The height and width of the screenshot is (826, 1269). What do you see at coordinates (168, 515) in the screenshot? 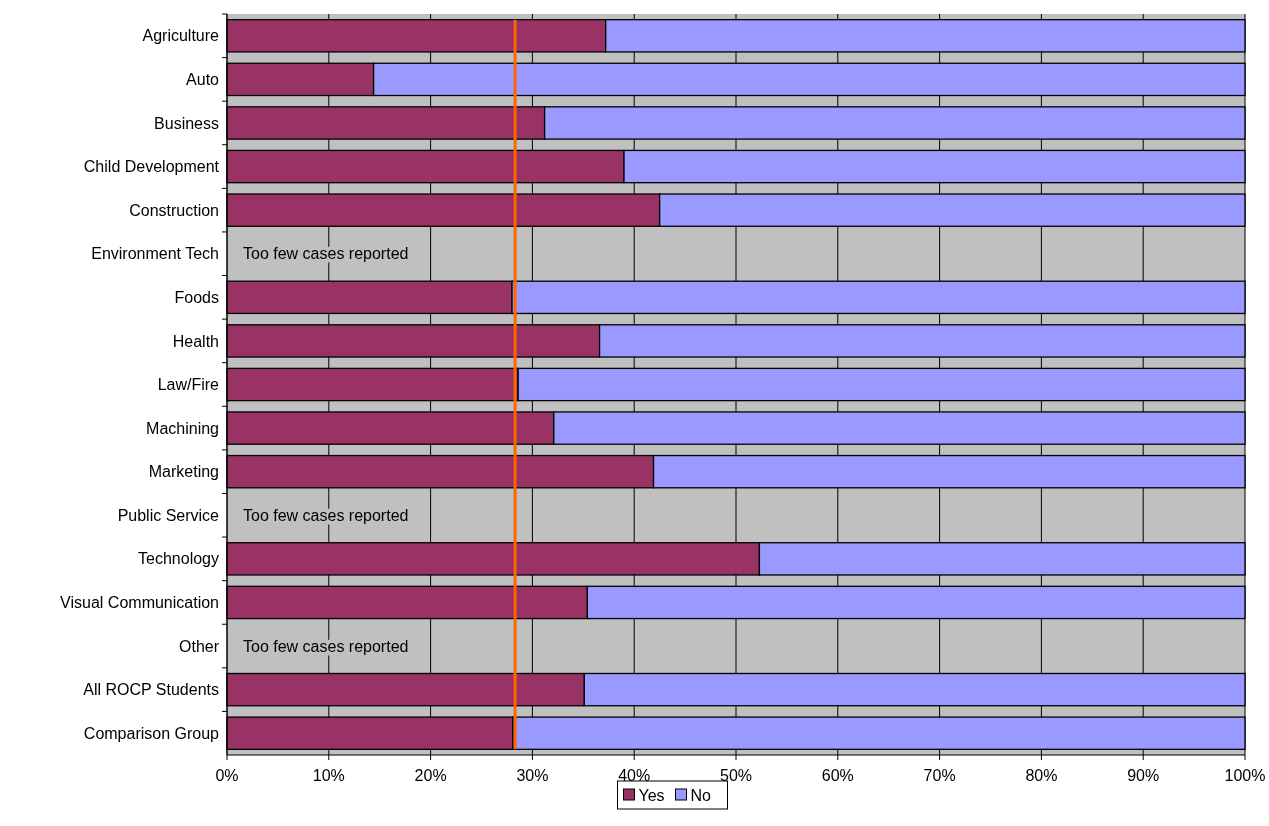
I see `y-tick-label: Public Service` at bounding box center [168, 515].